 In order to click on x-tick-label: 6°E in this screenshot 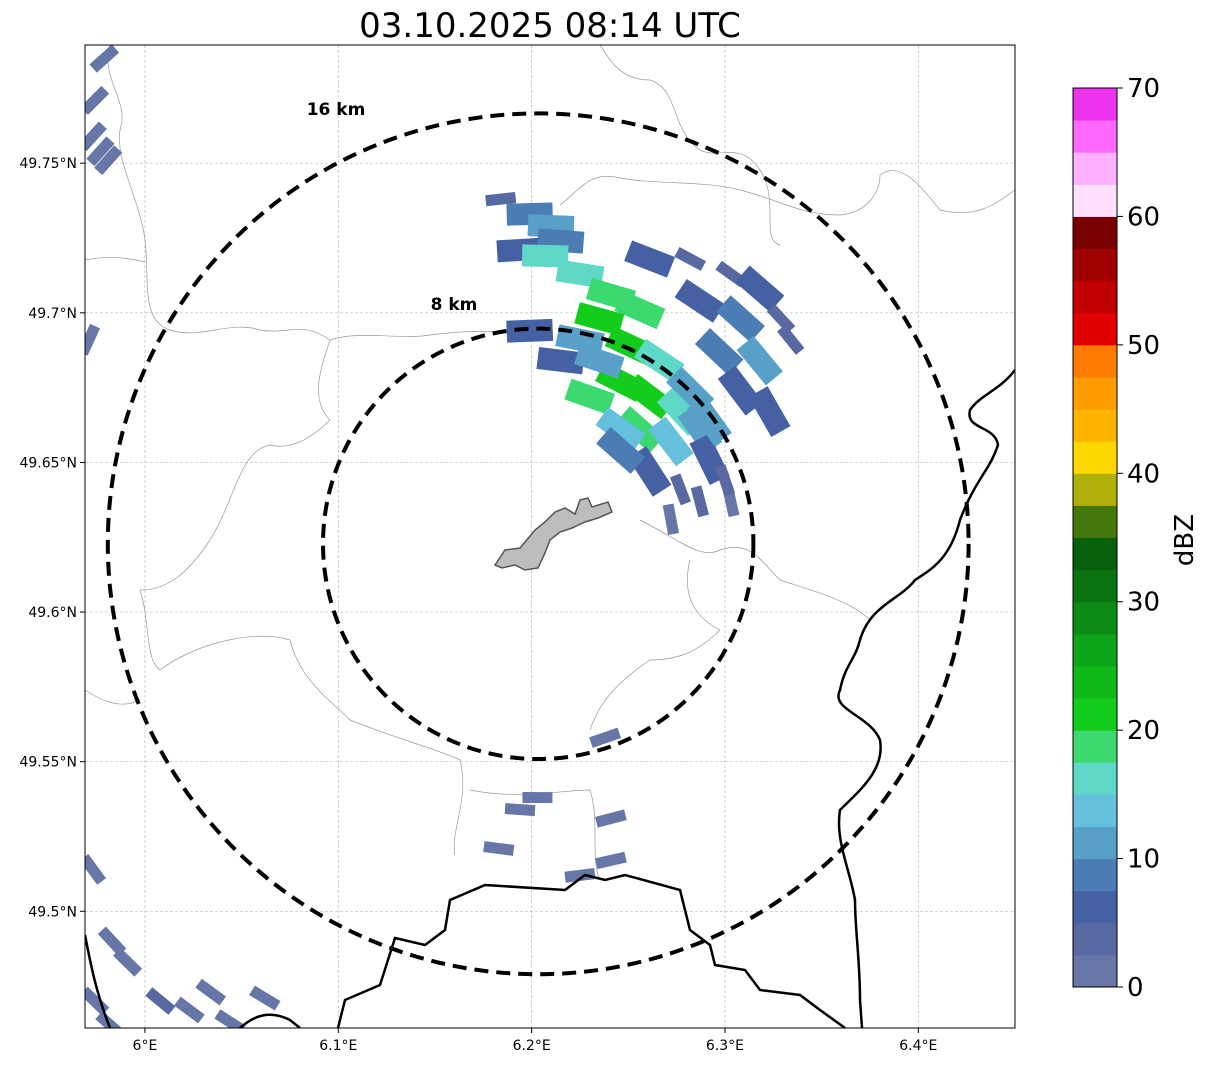, I will do `click(145, 1046)`.